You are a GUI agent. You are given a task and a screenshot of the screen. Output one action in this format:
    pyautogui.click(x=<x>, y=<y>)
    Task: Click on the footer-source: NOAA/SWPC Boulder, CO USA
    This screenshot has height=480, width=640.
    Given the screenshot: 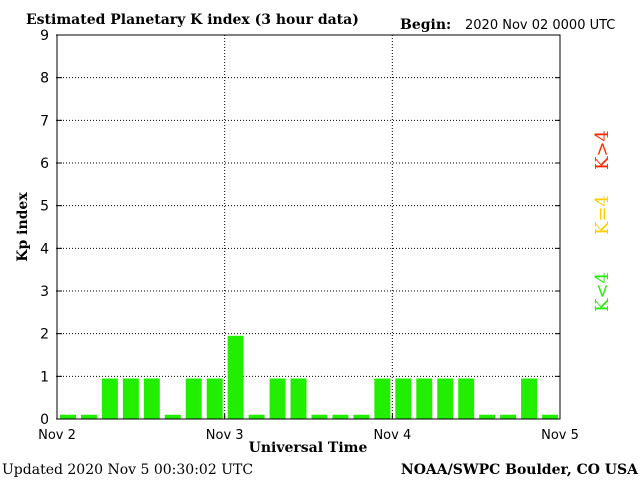 What is the action you would take?
    pyautogui.click(x=520, y=470)
    